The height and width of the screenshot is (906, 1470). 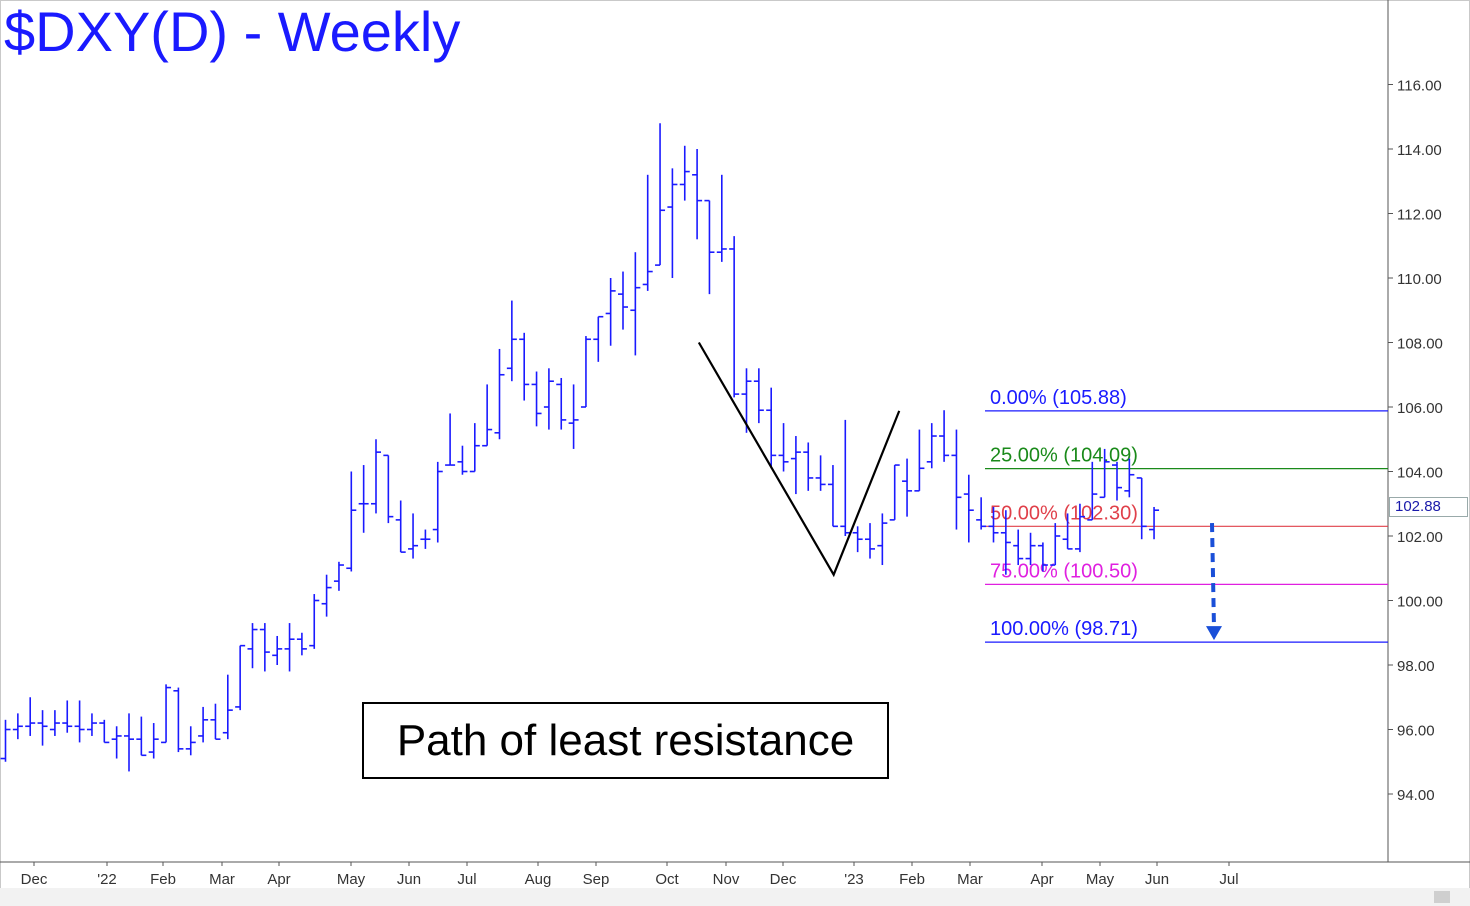 I want to click on fib-level-label: 50.00% (102.30), so click(x=1064, y=513).